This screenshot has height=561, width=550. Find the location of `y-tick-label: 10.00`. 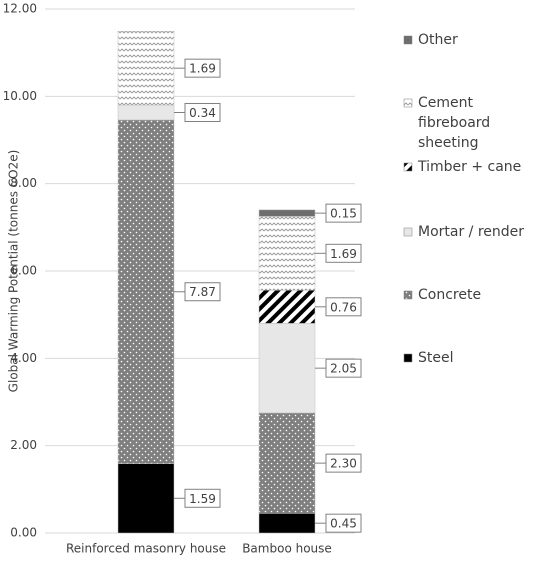

y-tick-label: 10.00 is located at coordinates (20, 96).